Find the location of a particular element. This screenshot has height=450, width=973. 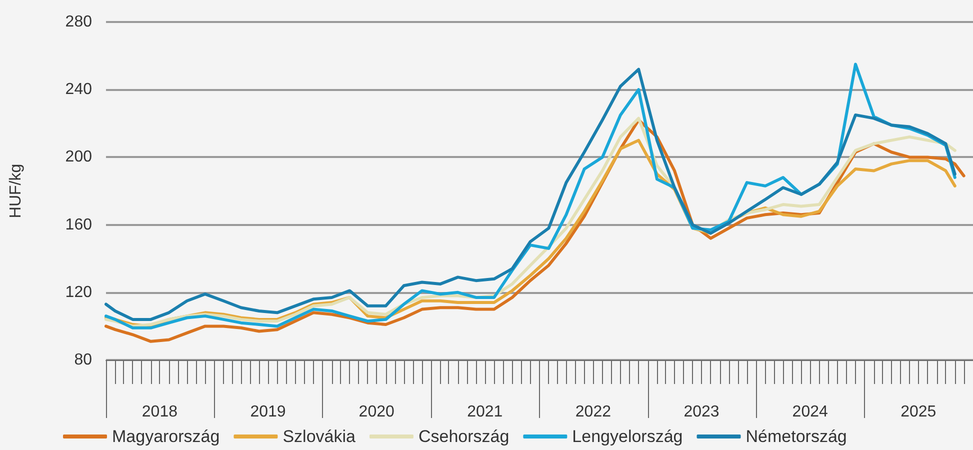

y-tick-label: 280 is located at coordinates (78, 22).